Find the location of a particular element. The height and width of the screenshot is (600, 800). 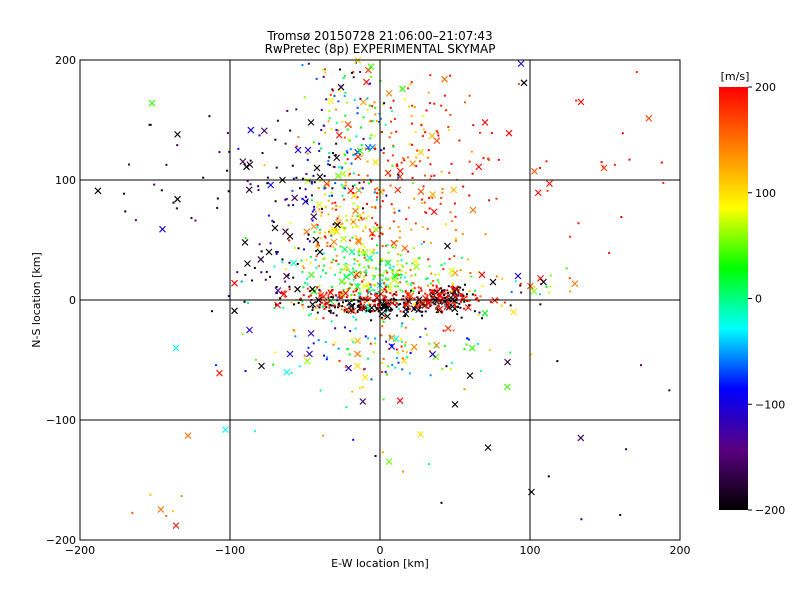

y-tick-label: −200 is located at coordinates (61, 540).